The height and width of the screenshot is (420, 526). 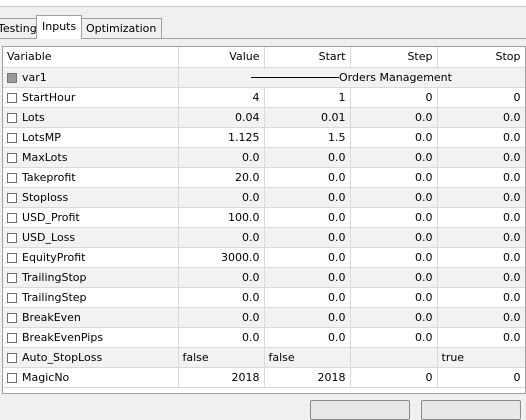 I want to click on variable-name-cell: LotsMP, so click(x=91, y=137).